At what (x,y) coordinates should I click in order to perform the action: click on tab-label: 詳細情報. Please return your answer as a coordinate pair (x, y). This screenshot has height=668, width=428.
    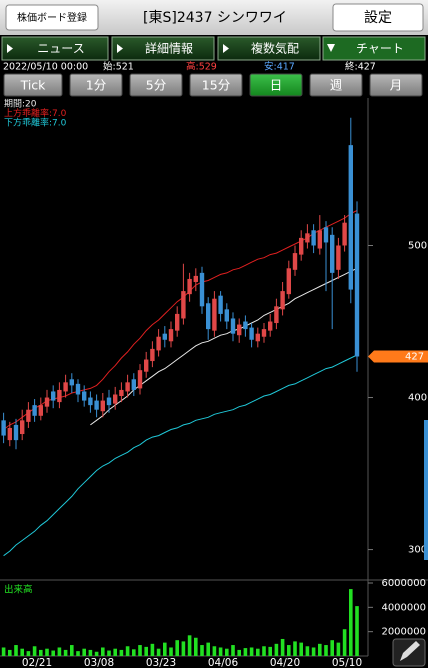
    Looking at the image, I should click on (169, 48).